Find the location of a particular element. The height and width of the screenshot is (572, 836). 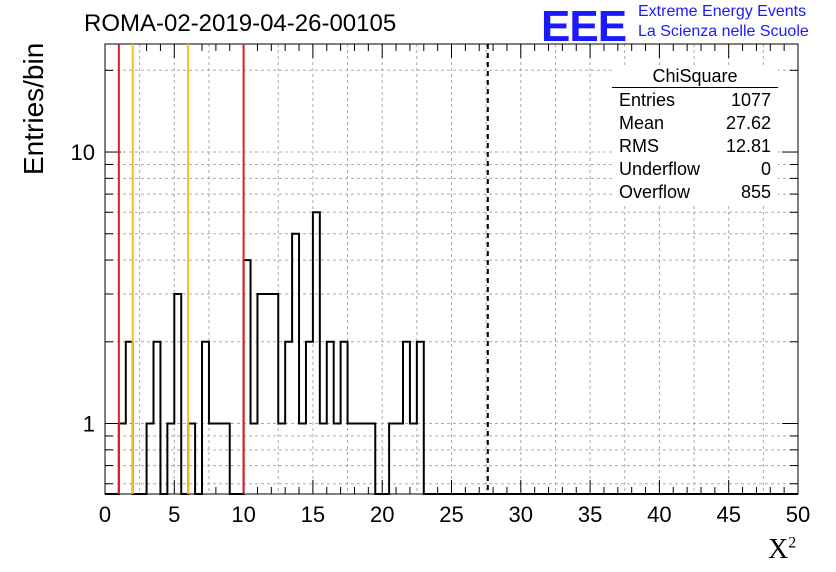

logo-subtitle-1: Extreme Energy Events is located at coordinates (722, 11).